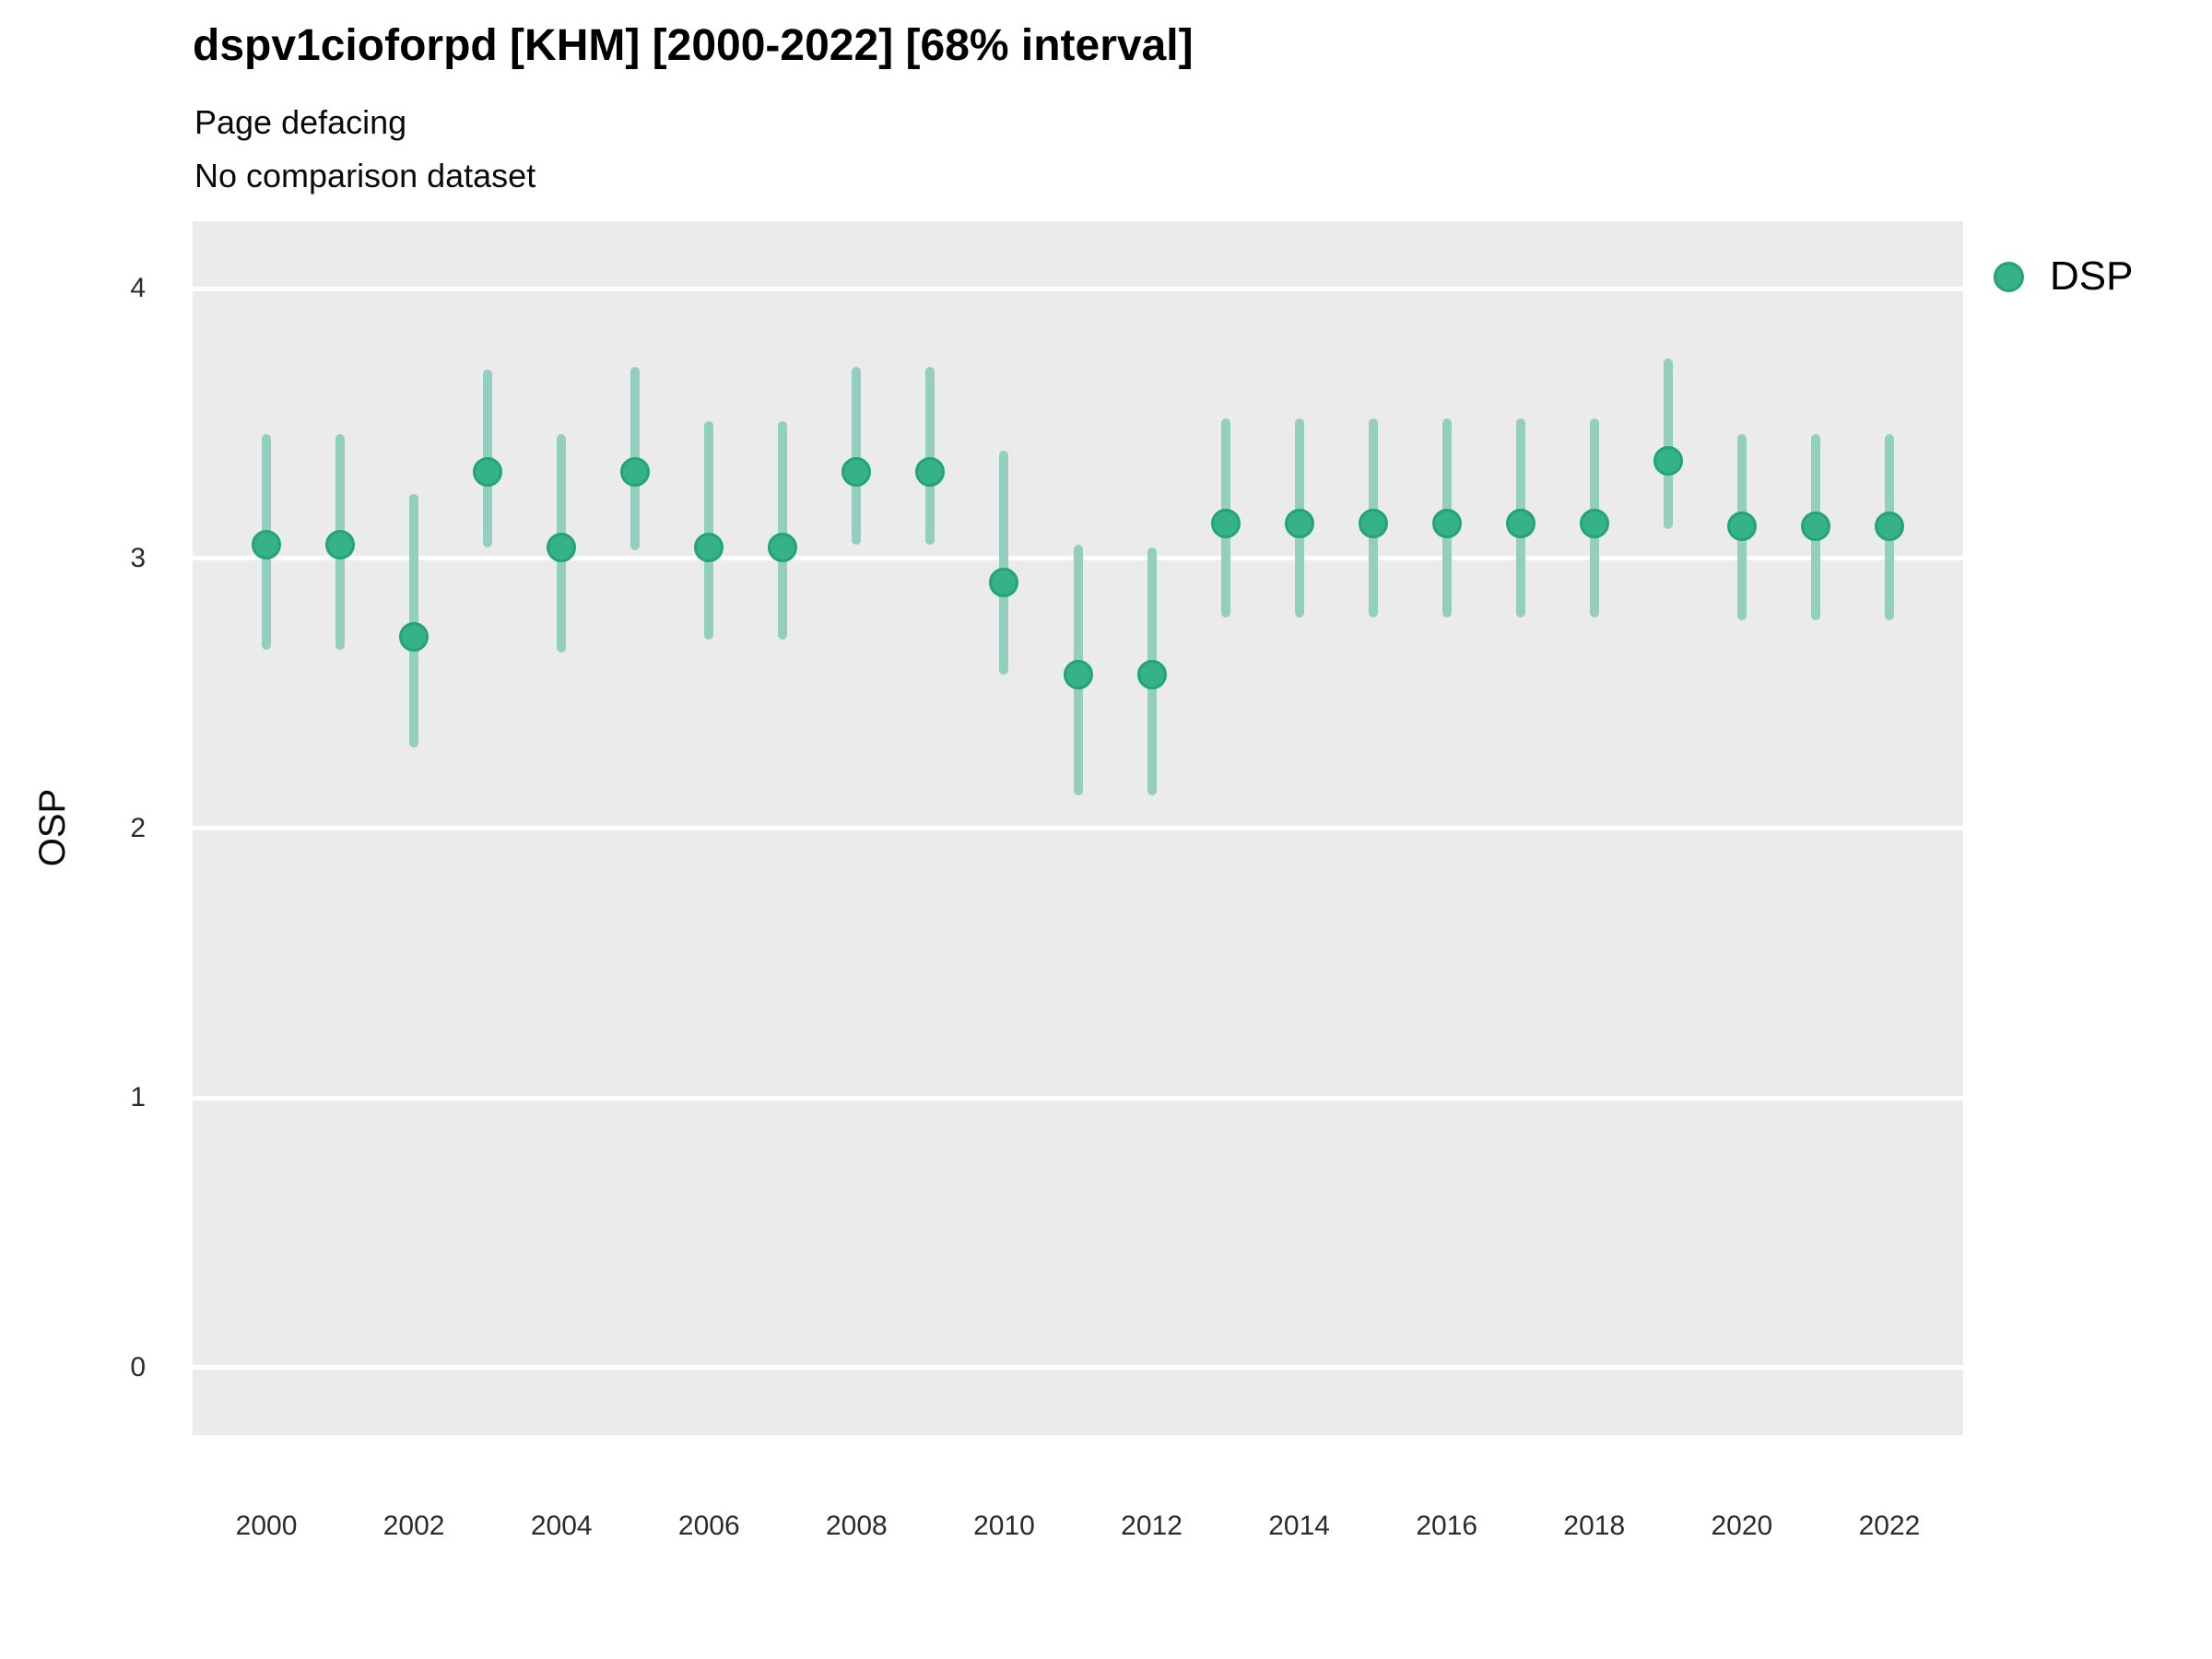  I want to click on x-tick-label: 2000, so click(266, 1526).